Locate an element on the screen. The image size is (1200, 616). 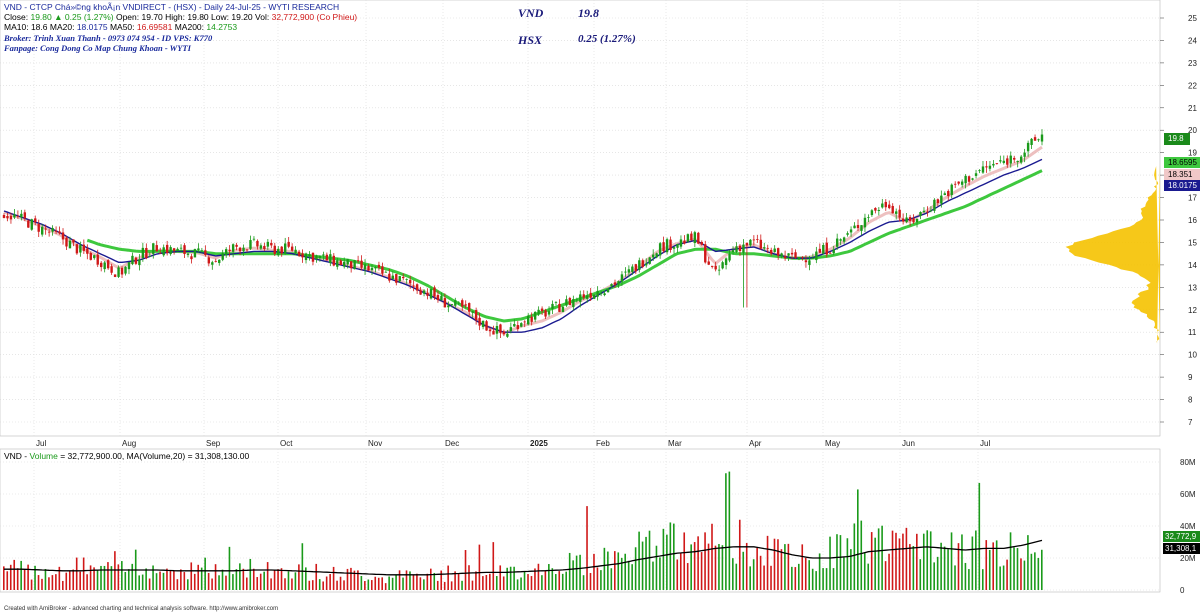
close-label: Close: is located at coordinates (16, 17).